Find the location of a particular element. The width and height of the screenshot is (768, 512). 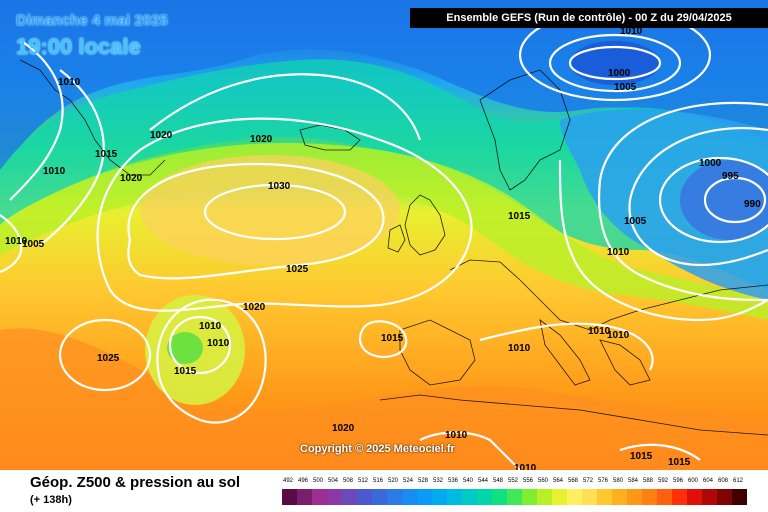

scale-label: 536 is located at coordinates (453, 481).